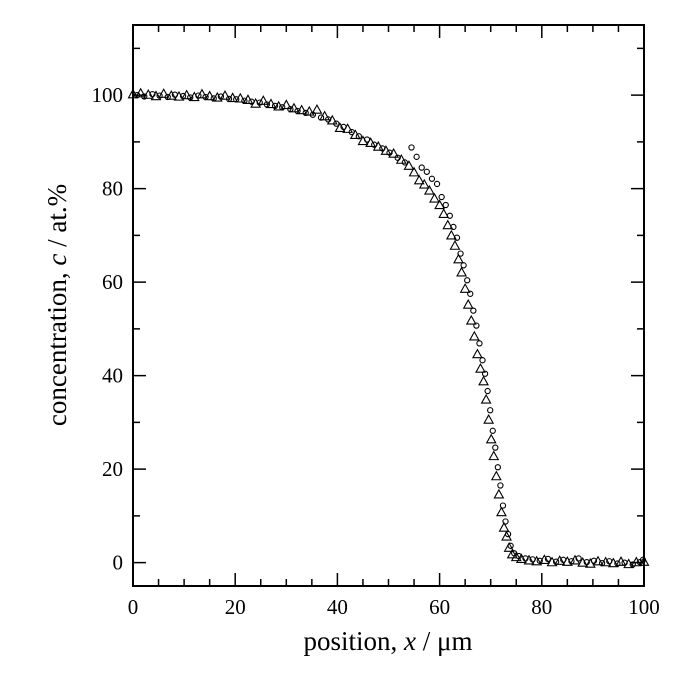  I want to click on y-tick-label: 0, so click(118, 563).